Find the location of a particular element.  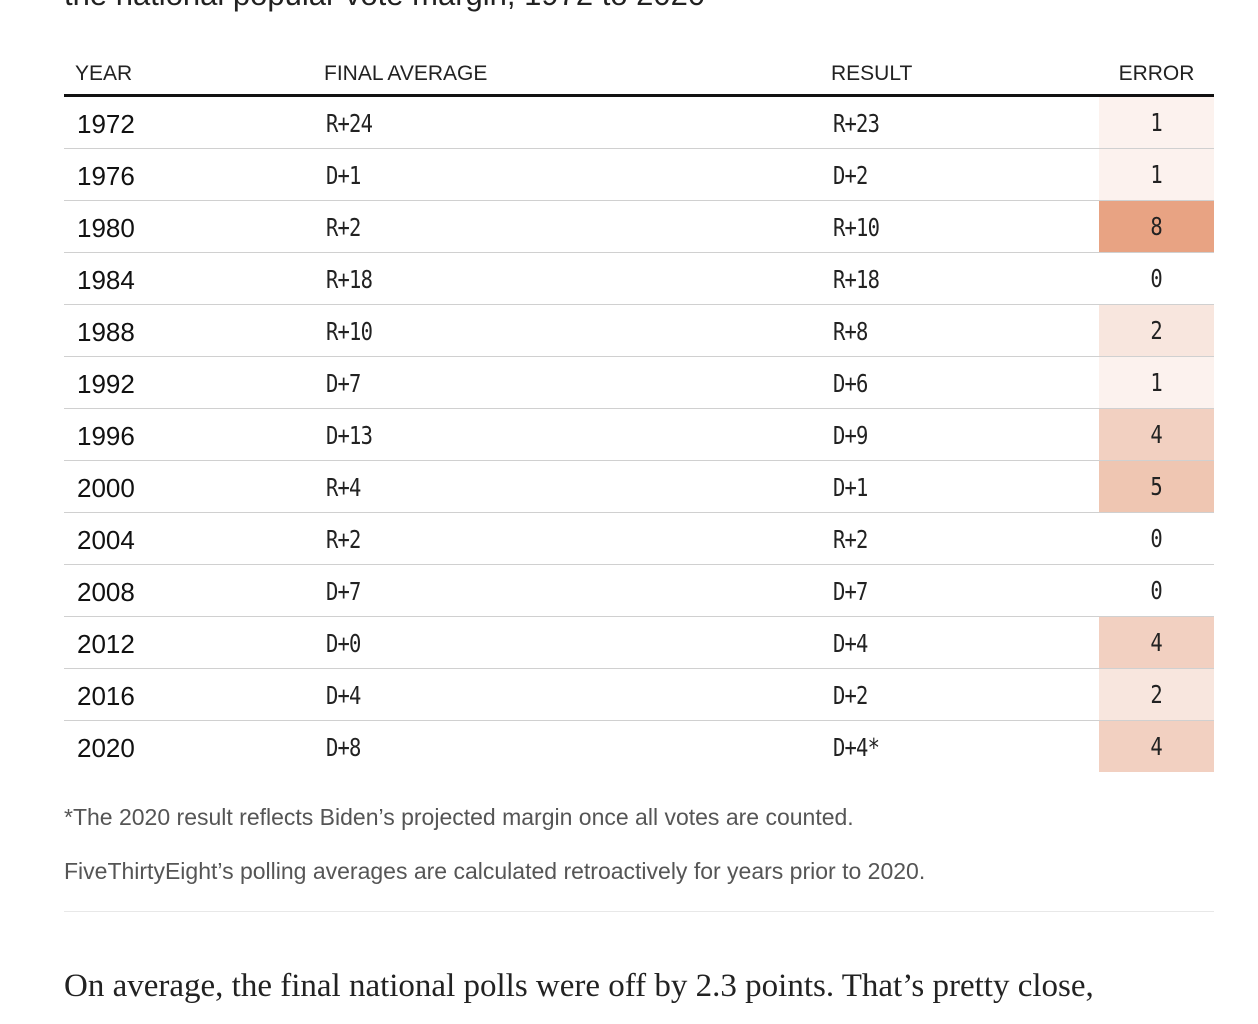

cell-result: D+4* is located at coordinates (856, 747).